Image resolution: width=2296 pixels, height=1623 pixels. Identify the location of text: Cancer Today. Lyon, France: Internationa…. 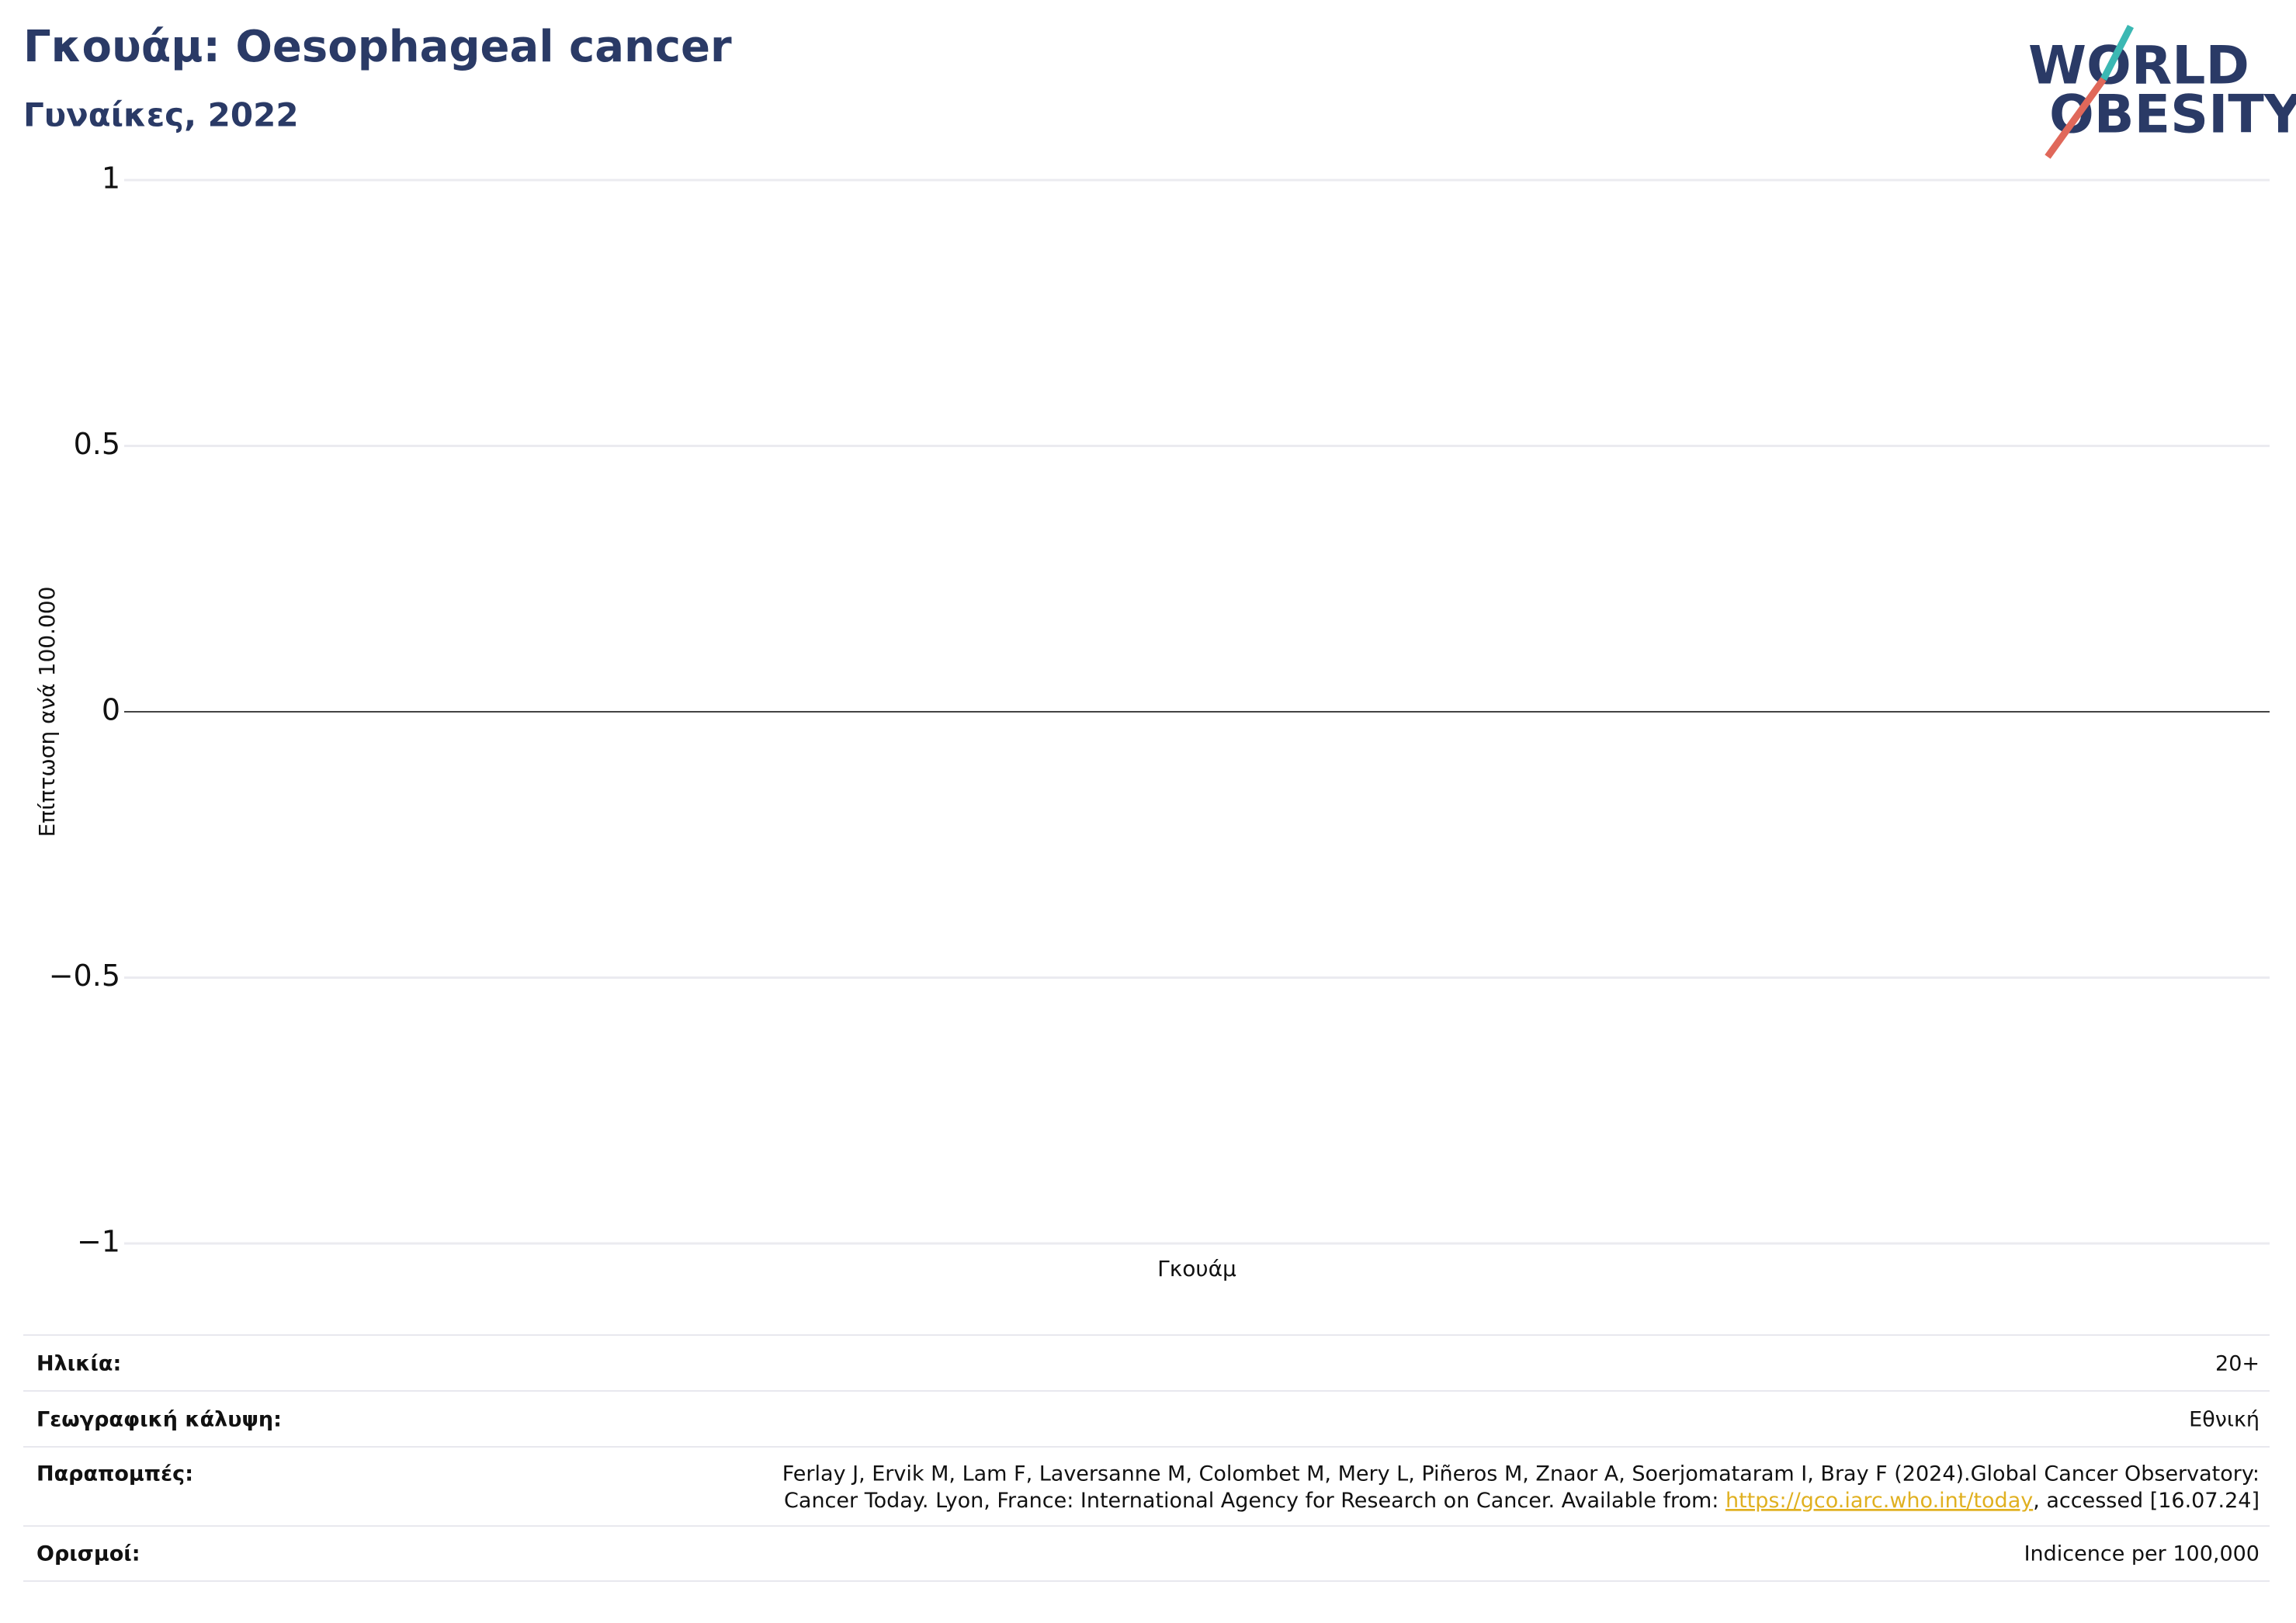
(1254, 1501).